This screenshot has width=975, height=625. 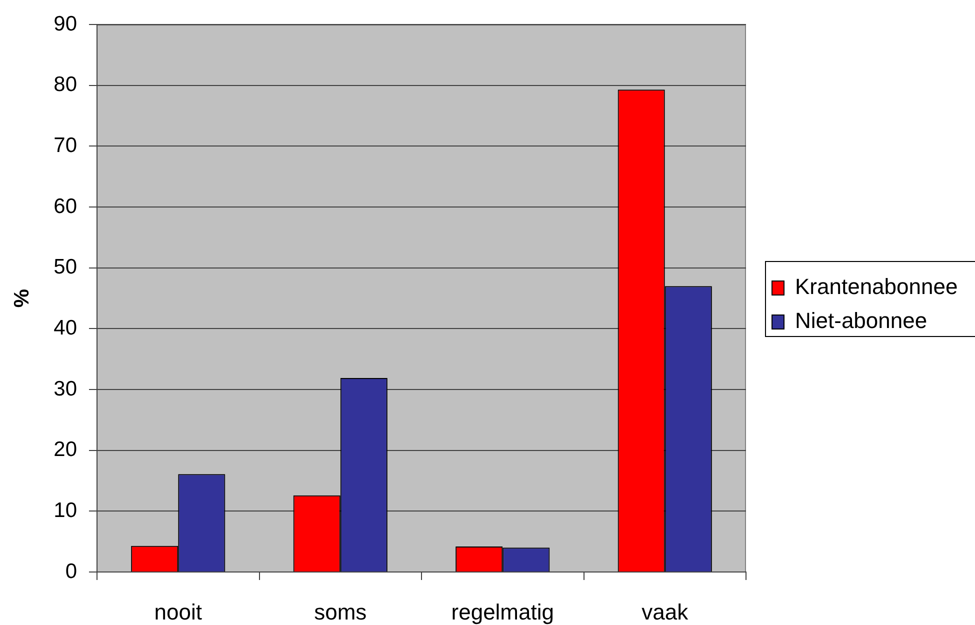 I want to click on x-tick-label: soms, so click(x=340, y=611).